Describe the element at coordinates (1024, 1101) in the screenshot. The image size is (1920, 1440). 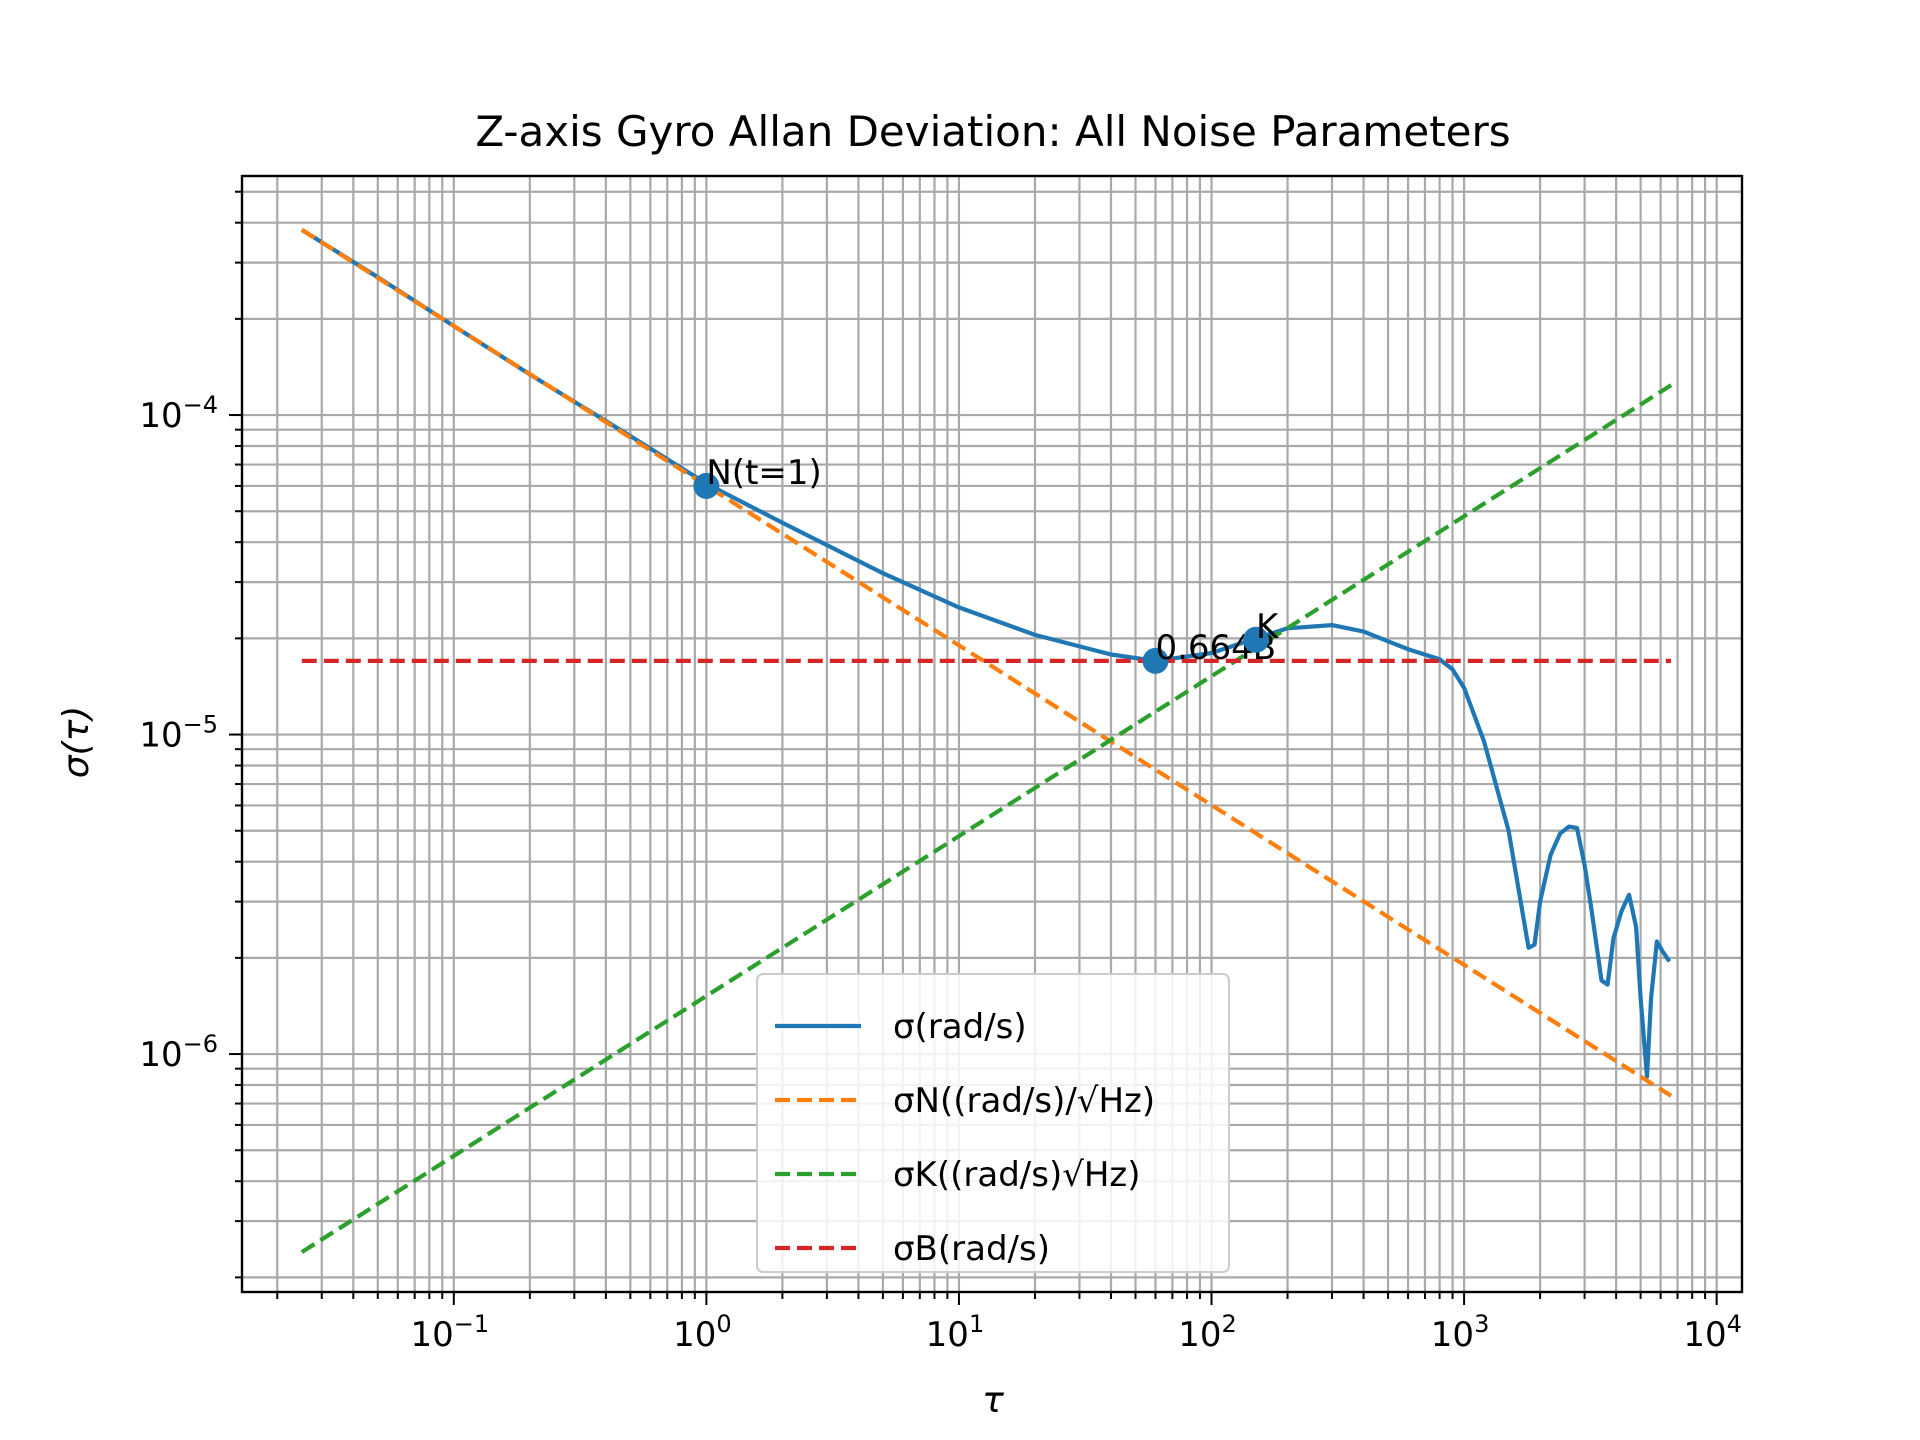
I see `legend-label-1: σN((rad/s)/√Hz)` at that location.